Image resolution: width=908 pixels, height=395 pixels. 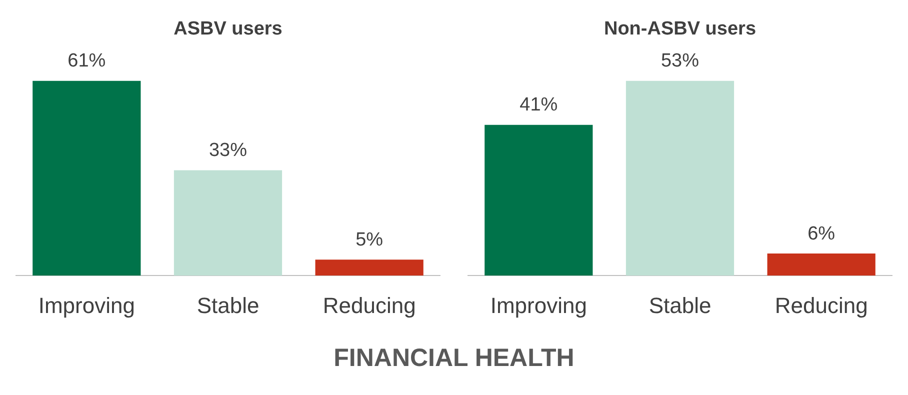 What do you see at coordinates (822, 233) in the screenshot?
I see `data-label: 6%` at bounding box center [822, 233].